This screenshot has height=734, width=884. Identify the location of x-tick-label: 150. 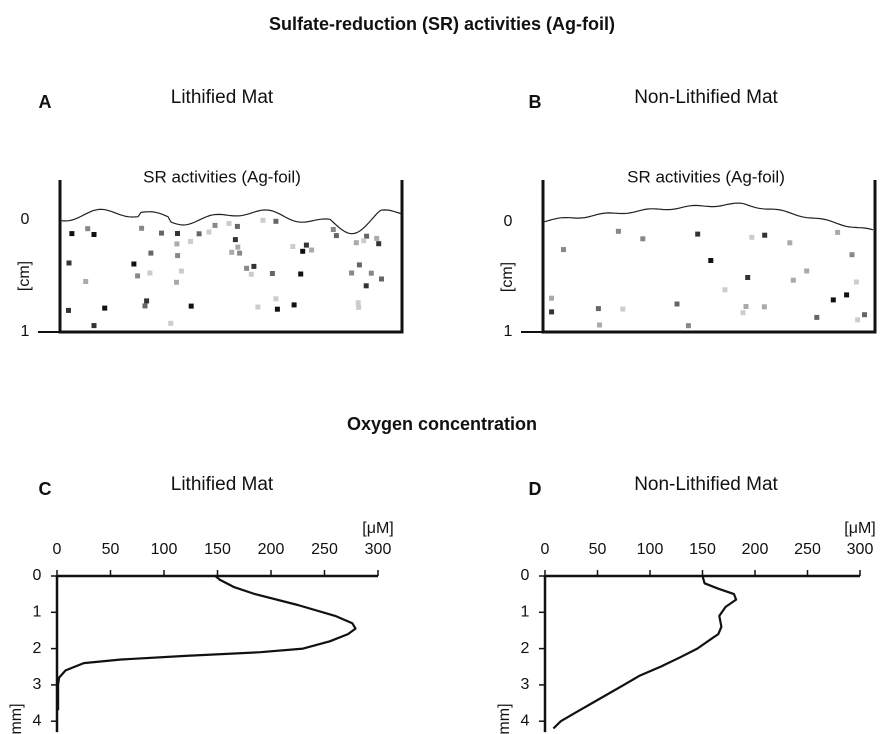
(217, 549).